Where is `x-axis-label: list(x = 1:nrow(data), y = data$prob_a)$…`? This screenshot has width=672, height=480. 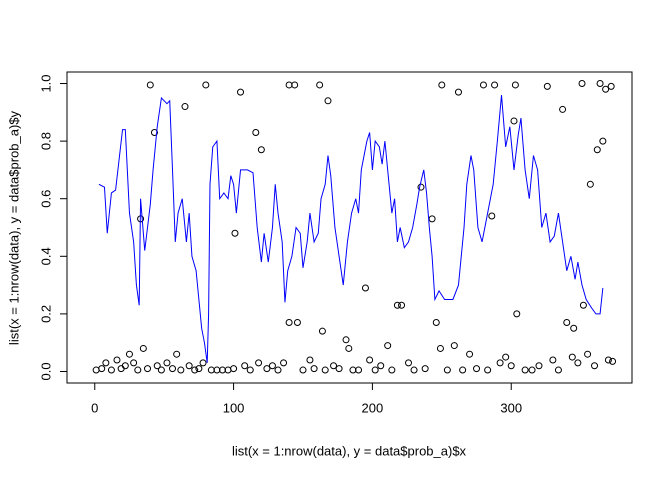
x-axis-label: list(x = 1:nrow(data), y = data$prob_a)$… is located at coordinates (349, 450).